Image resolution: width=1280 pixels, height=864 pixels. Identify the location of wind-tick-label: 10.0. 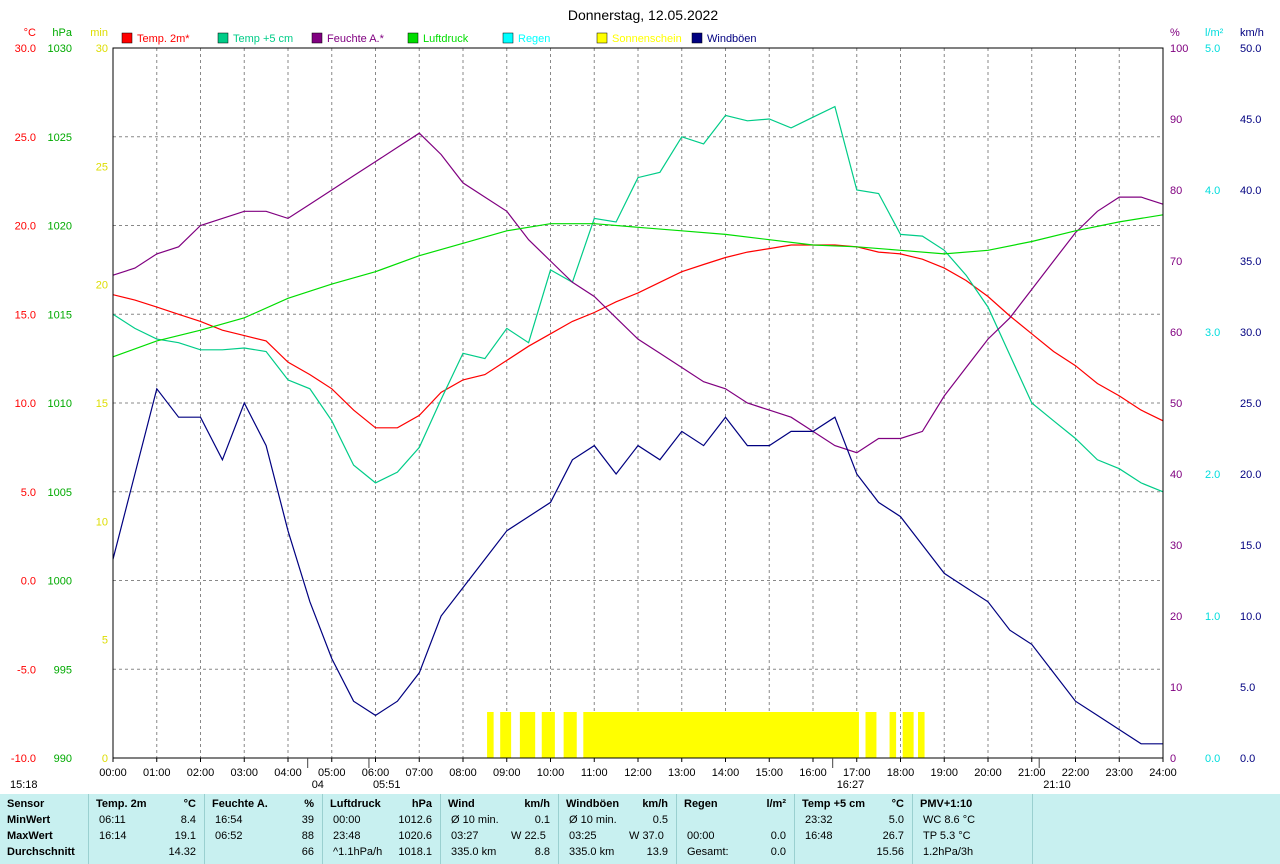
(1250, 617).